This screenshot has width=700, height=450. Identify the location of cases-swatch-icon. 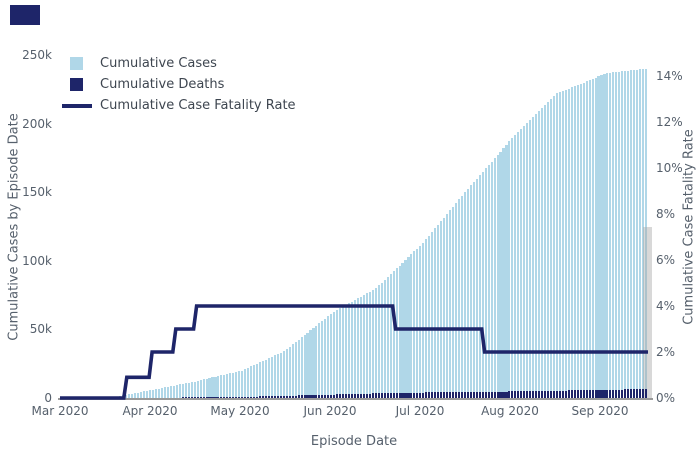
(76, 63).